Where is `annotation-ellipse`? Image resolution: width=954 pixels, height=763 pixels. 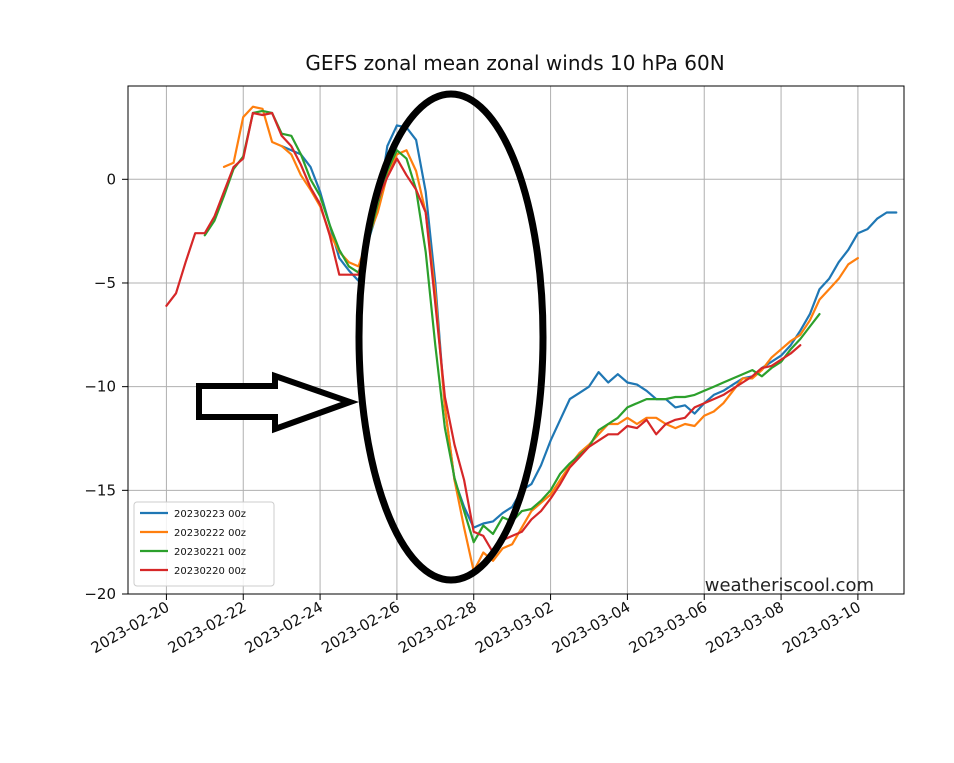 annotation-ellipse is located at coordinates (451, 337).